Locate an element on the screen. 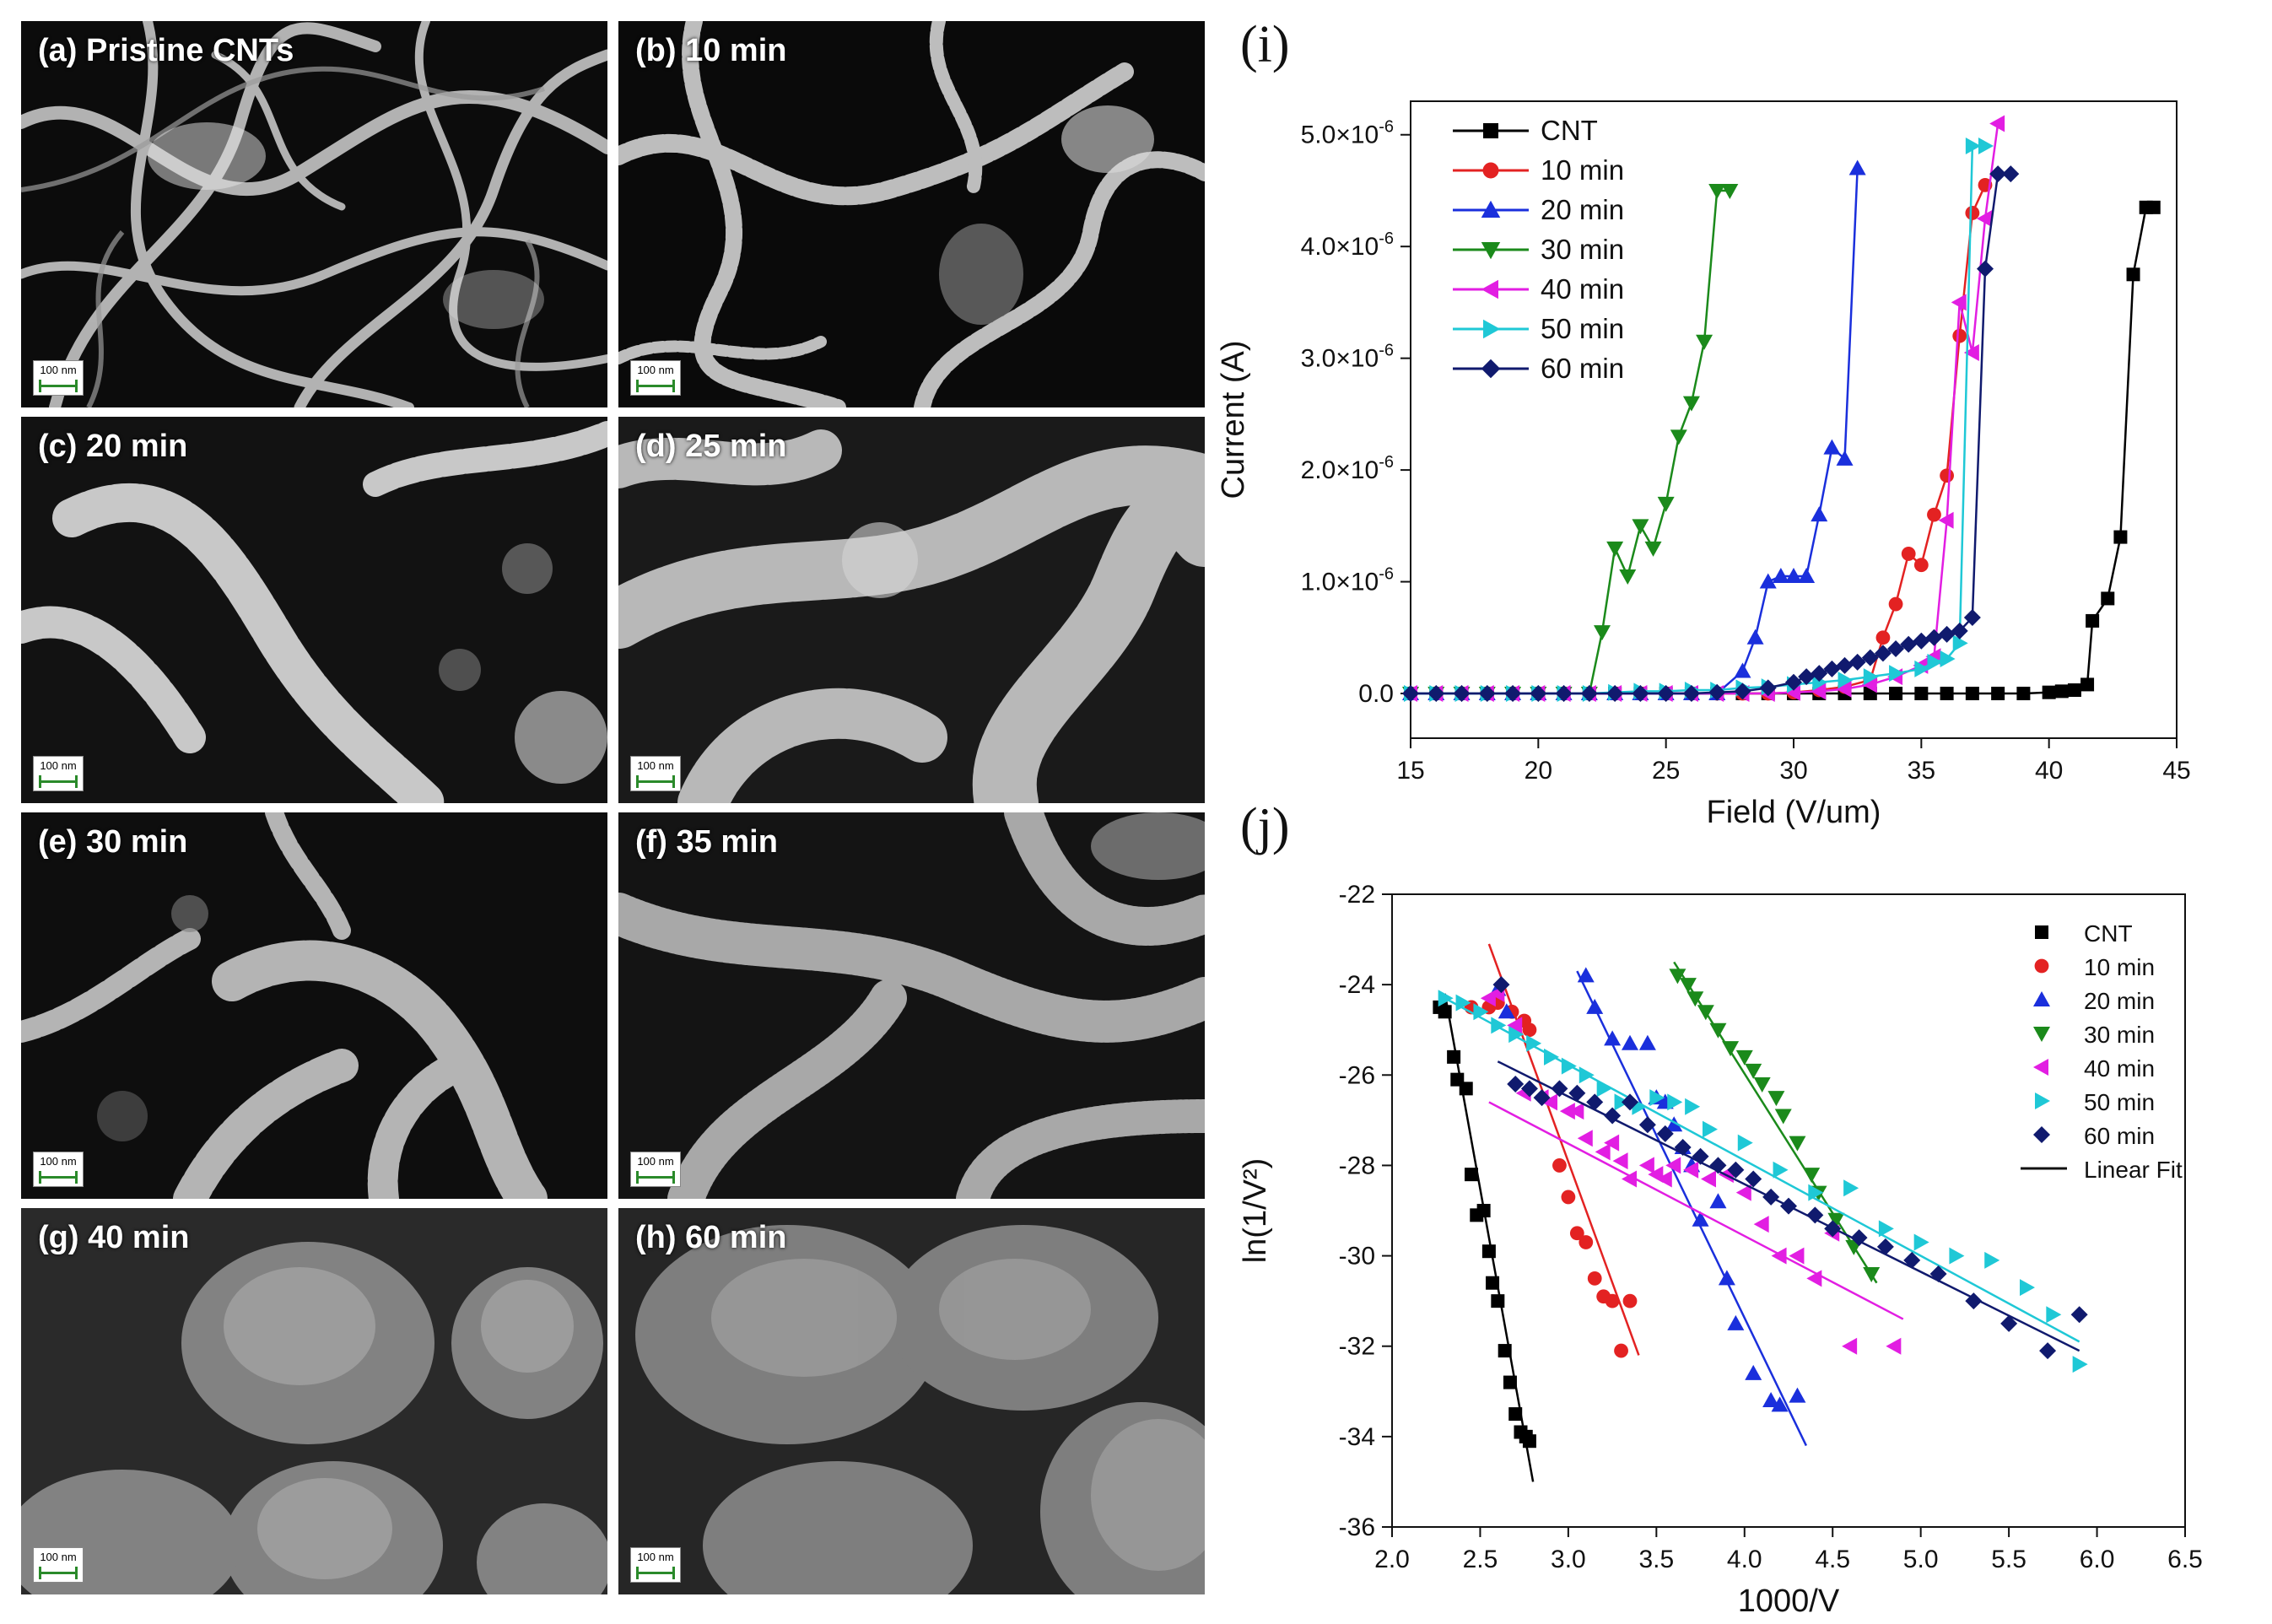  x-tick-label: 30 is located at coordinates (1793, 771).